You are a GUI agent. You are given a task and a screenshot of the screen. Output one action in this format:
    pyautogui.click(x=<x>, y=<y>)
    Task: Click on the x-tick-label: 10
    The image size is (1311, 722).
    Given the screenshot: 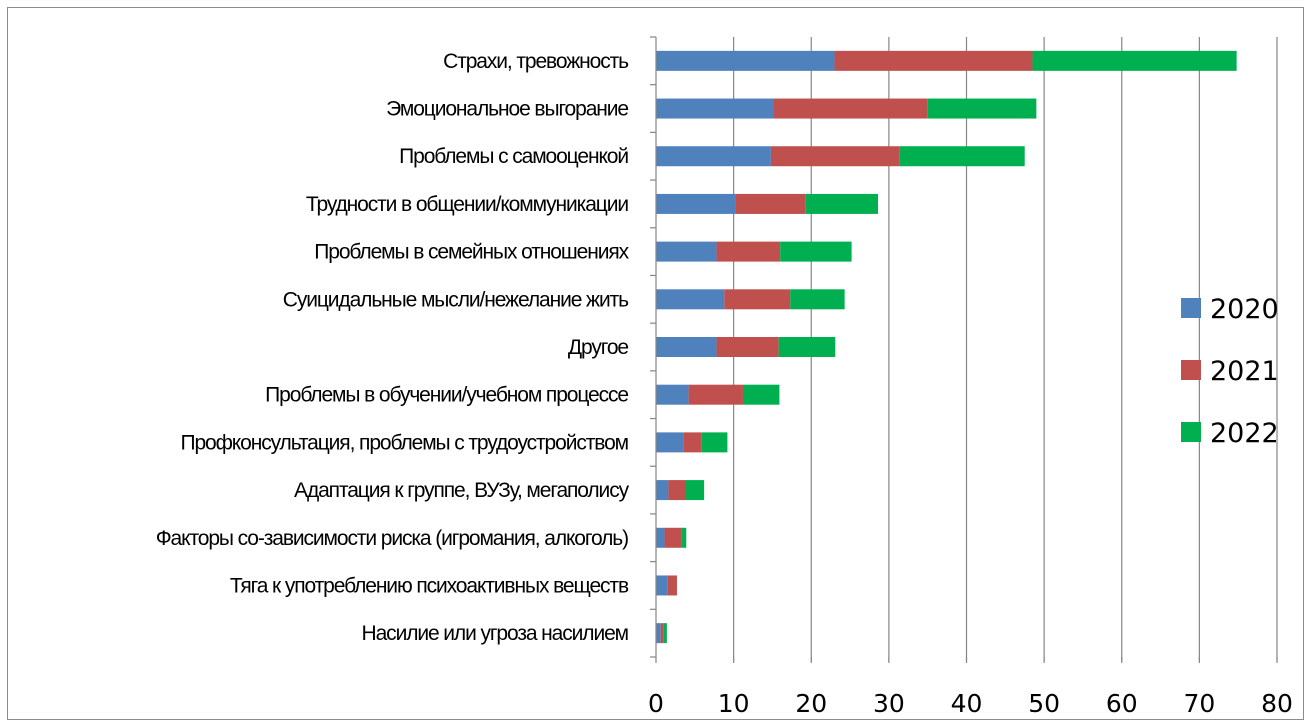 What is the action you would take?
    pyautogui.click(x=734, y=703)
    